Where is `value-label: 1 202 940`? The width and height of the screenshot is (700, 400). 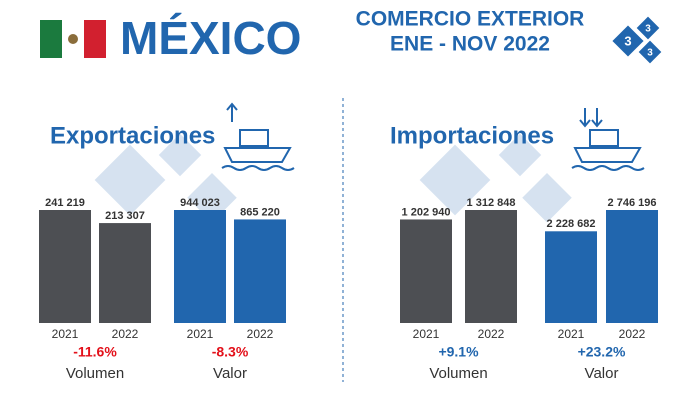 value-label: 1 202 940 is located at coordinates (426, 212).